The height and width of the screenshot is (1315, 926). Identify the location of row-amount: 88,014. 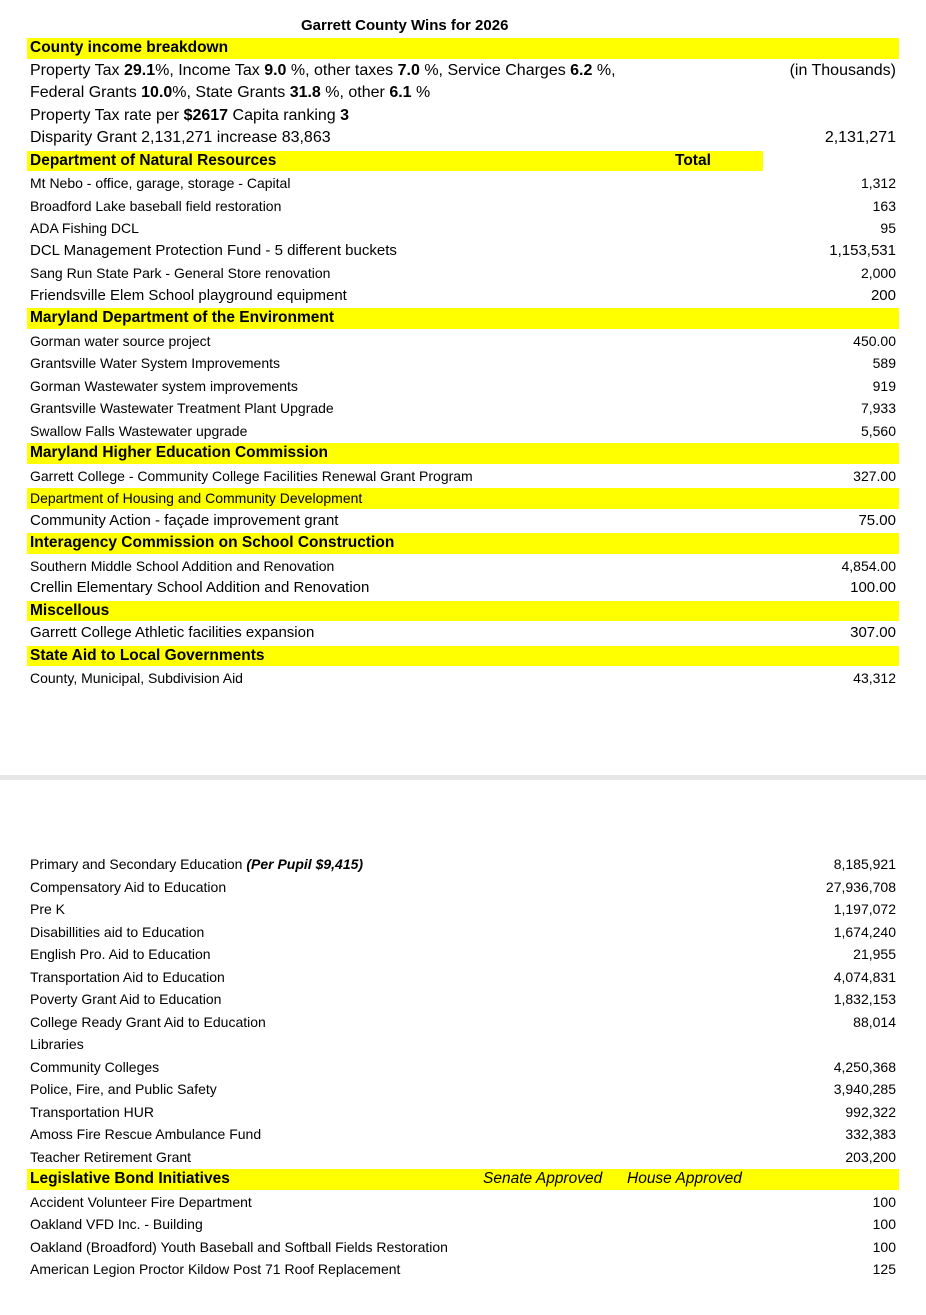
(874, 1021).